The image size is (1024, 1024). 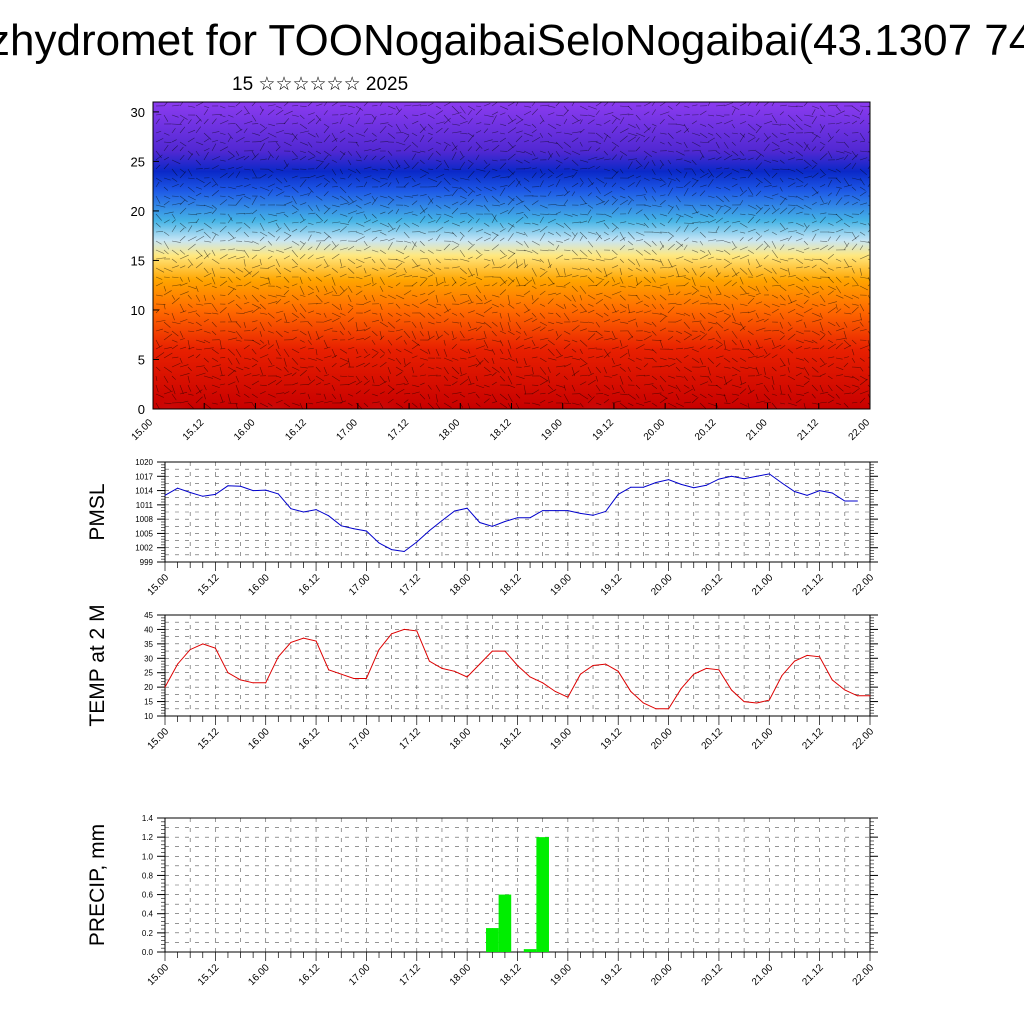 What do you see at coordinates (159, 975) in the screenshot?
I see `precip-xtick-label: 15.00` at bounding box center [159, 975].